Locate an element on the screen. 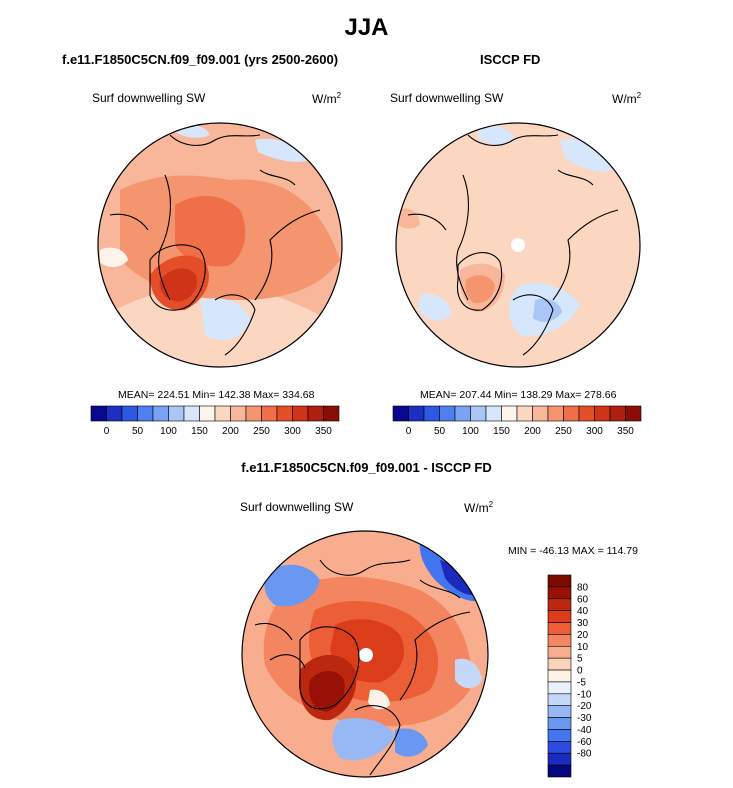 The image size is (733, 788). obs-colorbar: 0 50 100 150 200 250 300 350 is located at coordinates (517, 421).